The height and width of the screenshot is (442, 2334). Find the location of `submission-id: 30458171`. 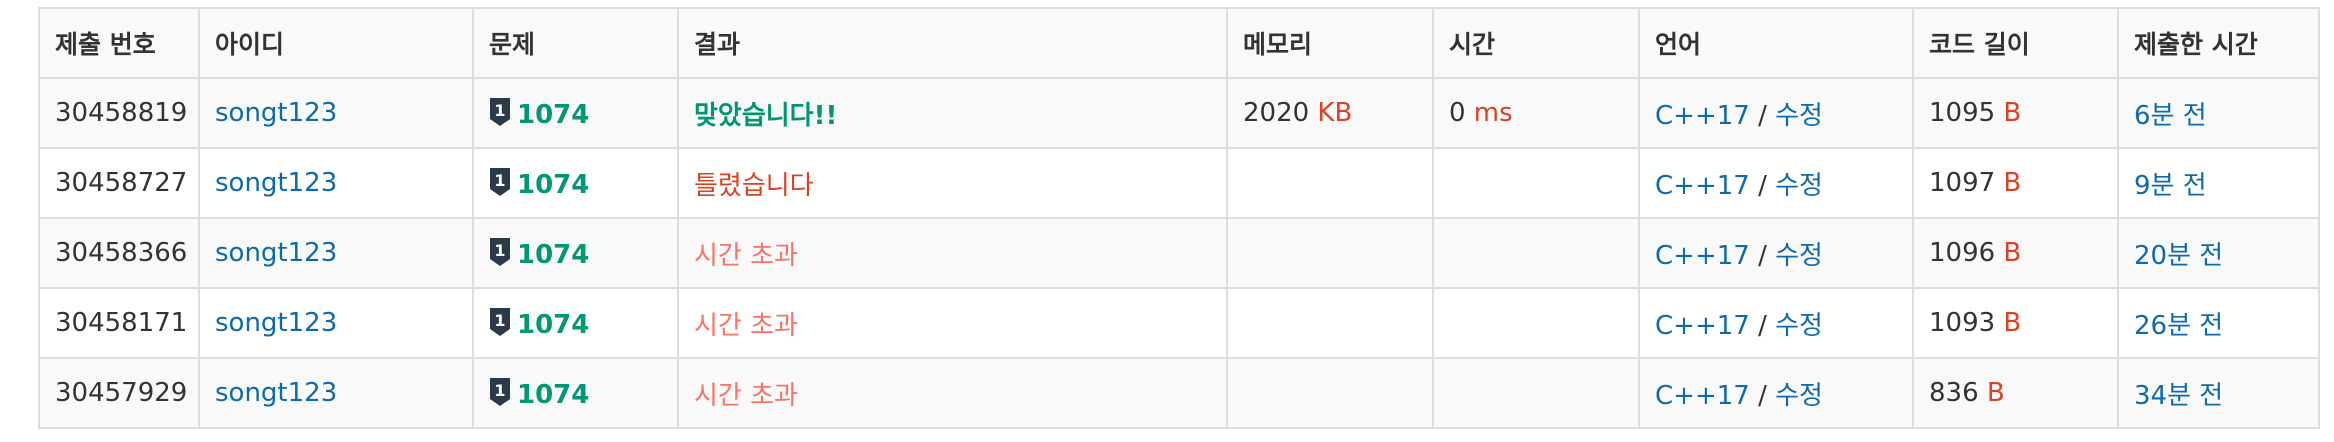

submission-id: 30458171 is located at coordinates (119, 323).